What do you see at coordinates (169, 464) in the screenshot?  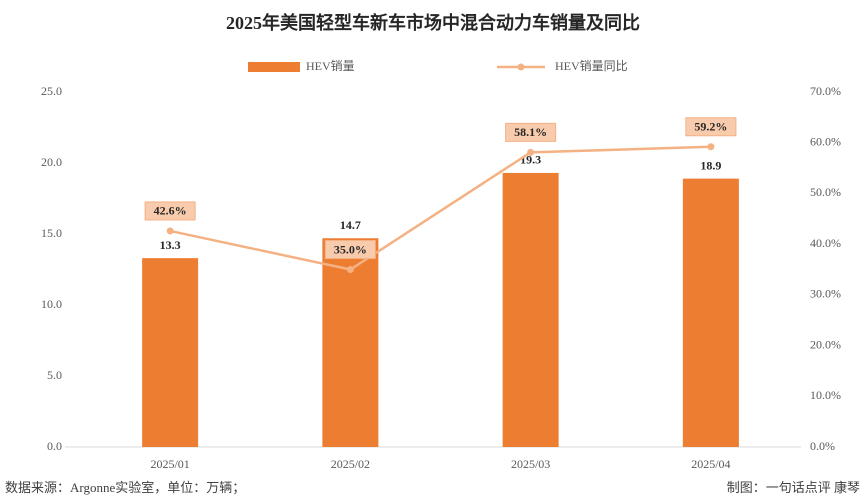 I see `x-tick-label: 2025/01` at bounding box center [169, 464].